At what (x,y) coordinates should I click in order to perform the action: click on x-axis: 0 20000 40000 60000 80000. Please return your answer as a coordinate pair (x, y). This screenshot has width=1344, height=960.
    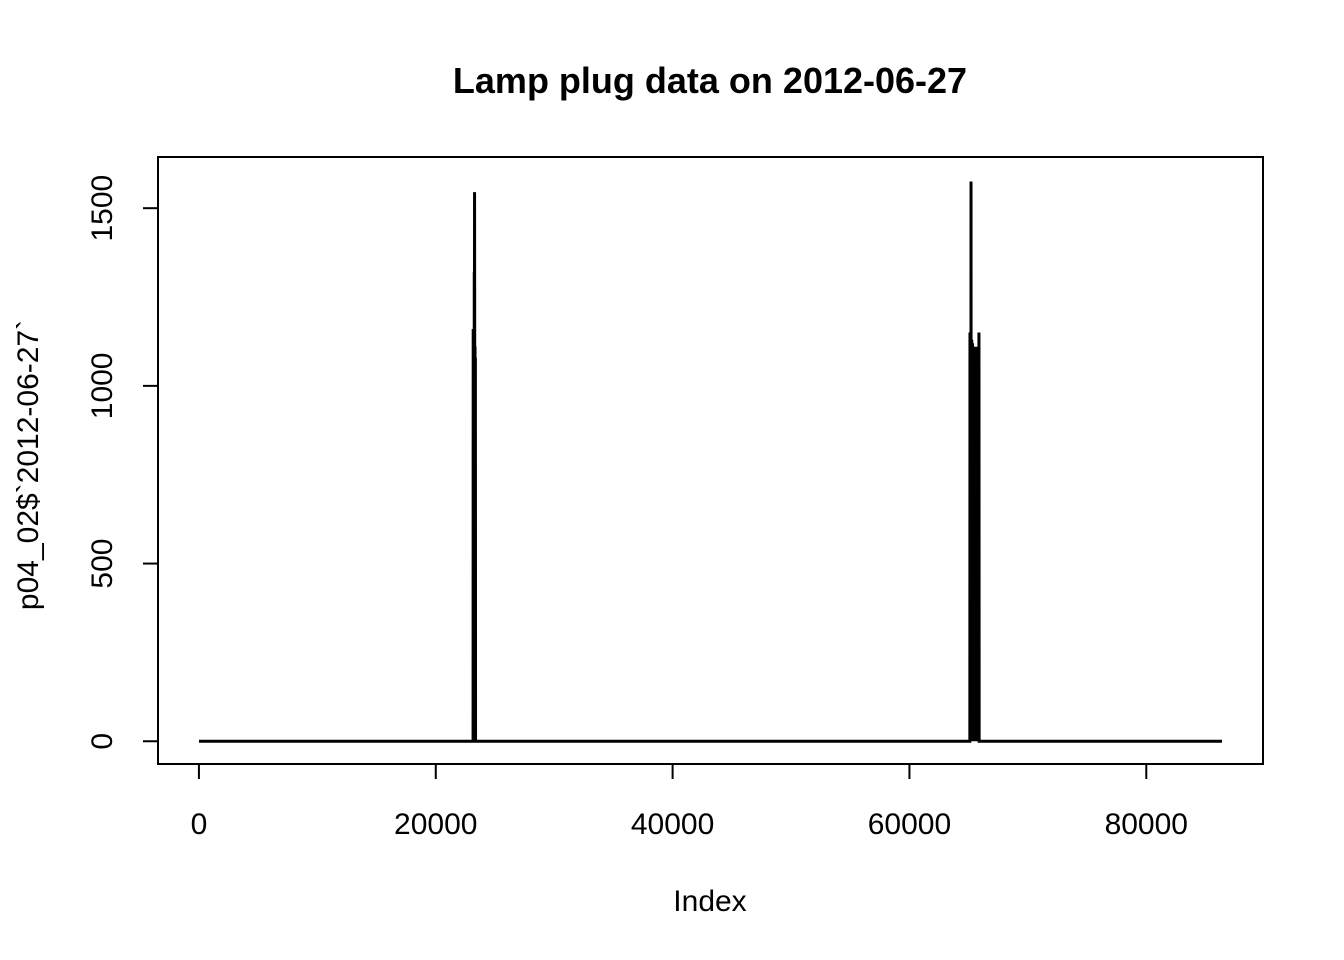
    Looking at the image, I should click on (689, 802).